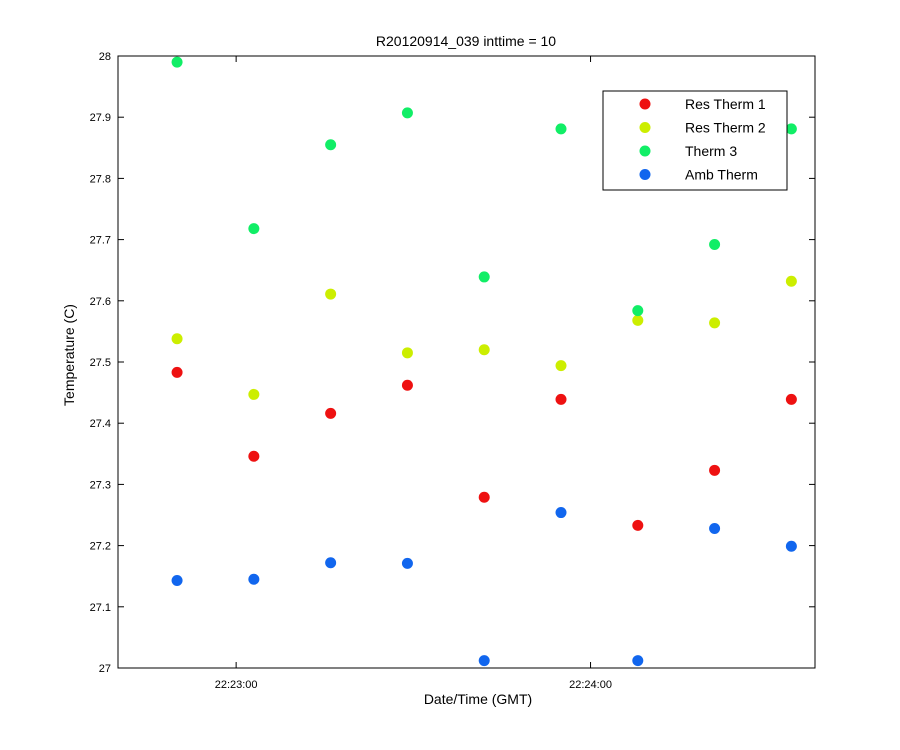 The height and width of the screenshot is (750, 900). I want to click on y-axis-label: Temperature (C), so click(69, 355).